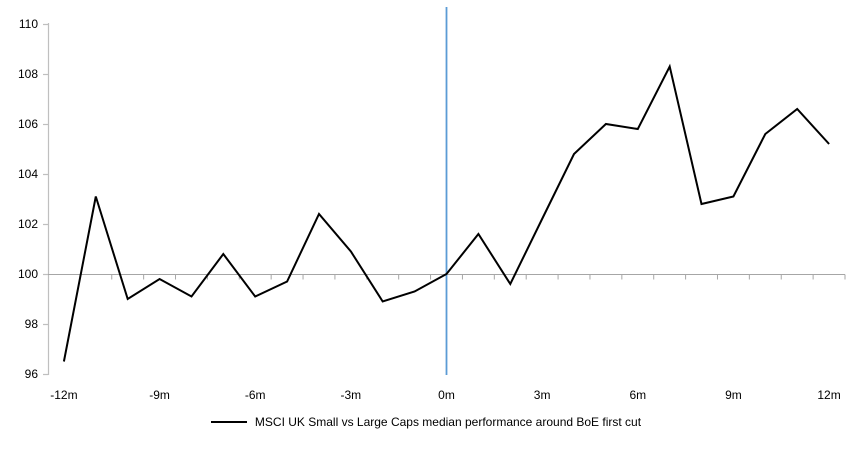 This screenshot has width=852, height=450. I want to click on y-tick-label: 104, so click(28, 174).